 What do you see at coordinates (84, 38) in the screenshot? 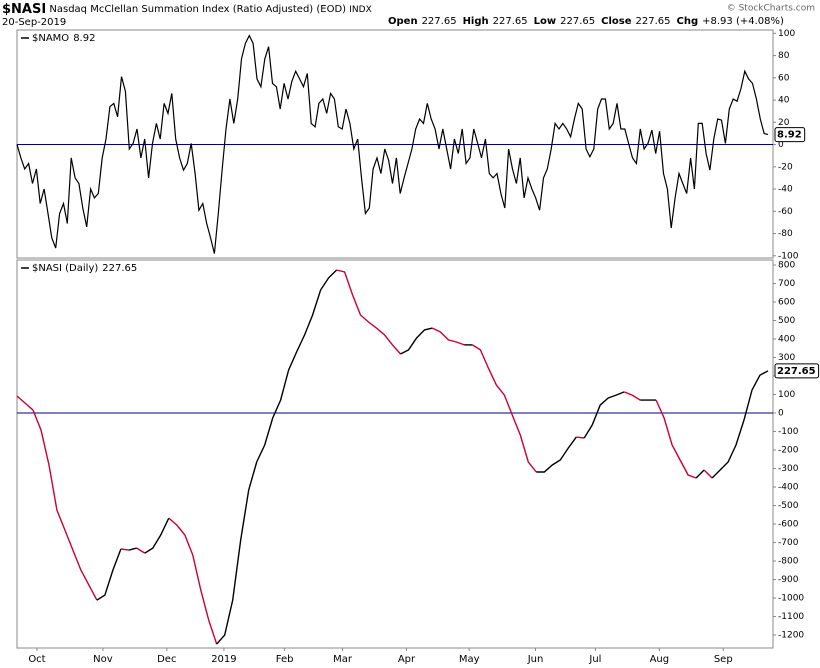
I see `legend-value: 8.92` at bounding box center [84, 38].